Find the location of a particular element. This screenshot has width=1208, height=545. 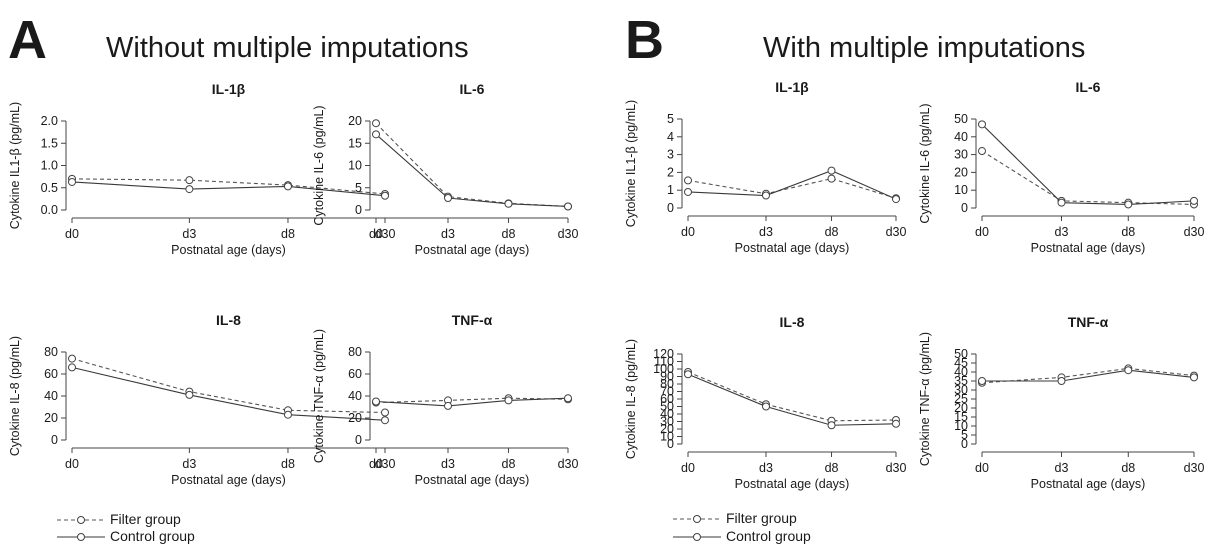

y-tick-label: 70 is located at coordinates (667, 392).